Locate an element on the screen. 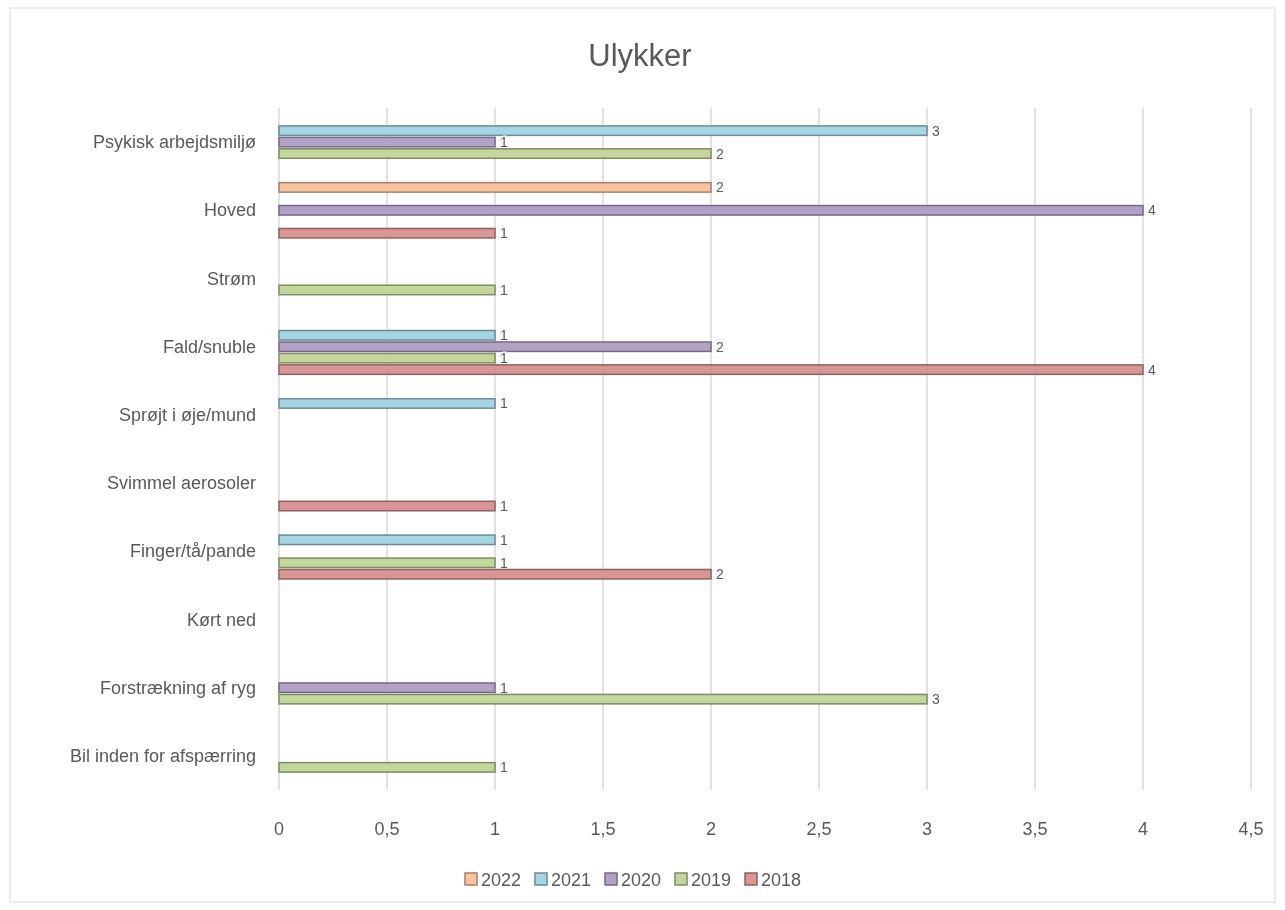  y-tick-label: Forstrækning af ryg is located at coordinates (177, 687).